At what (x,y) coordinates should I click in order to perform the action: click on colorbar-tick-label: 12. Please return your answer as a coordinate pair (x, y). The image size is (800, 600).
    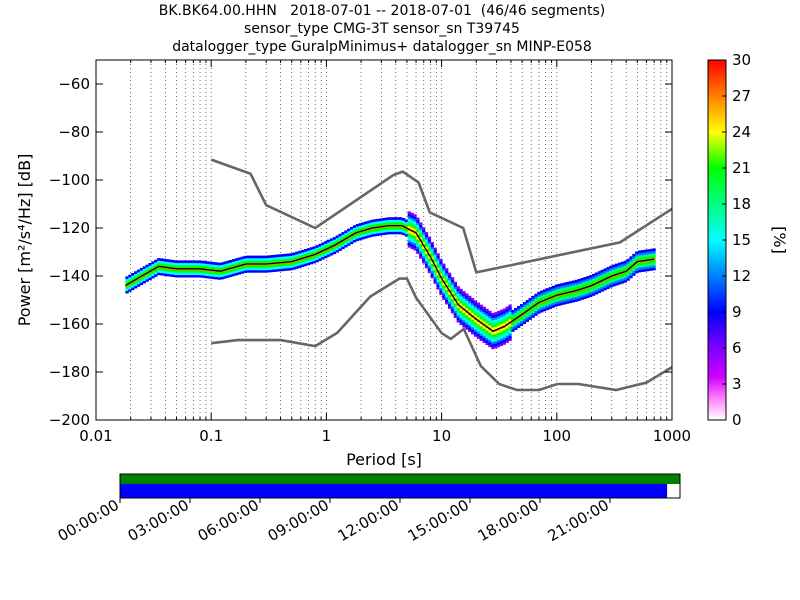
    Looking at the image, I should click on (741, 276).